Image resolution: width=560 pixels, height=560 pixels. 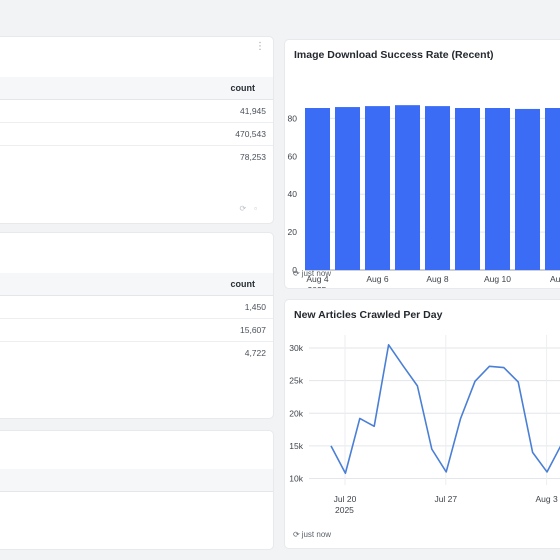 What do you see at coordinates (255, 353) in the screenshot?
I see `count-cell: 4,722` at bounding box center [255, 353].